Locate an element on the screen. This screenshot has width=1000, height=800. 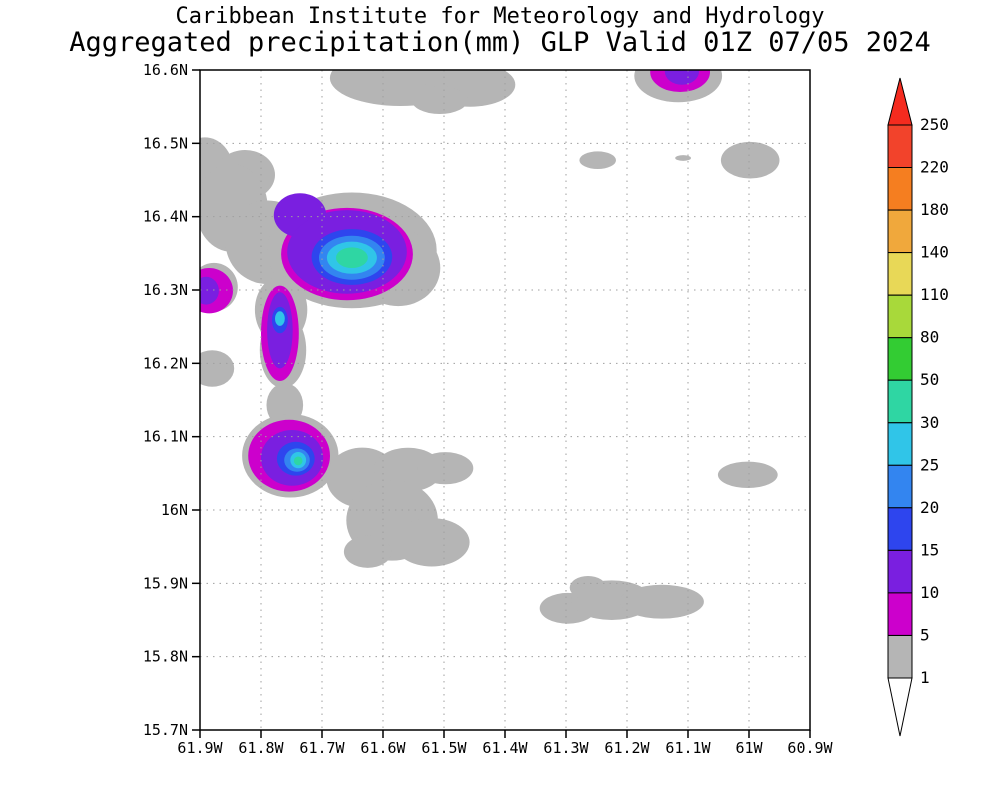
colorbar-tick-label: 220 is located at coordinates (934, 167).